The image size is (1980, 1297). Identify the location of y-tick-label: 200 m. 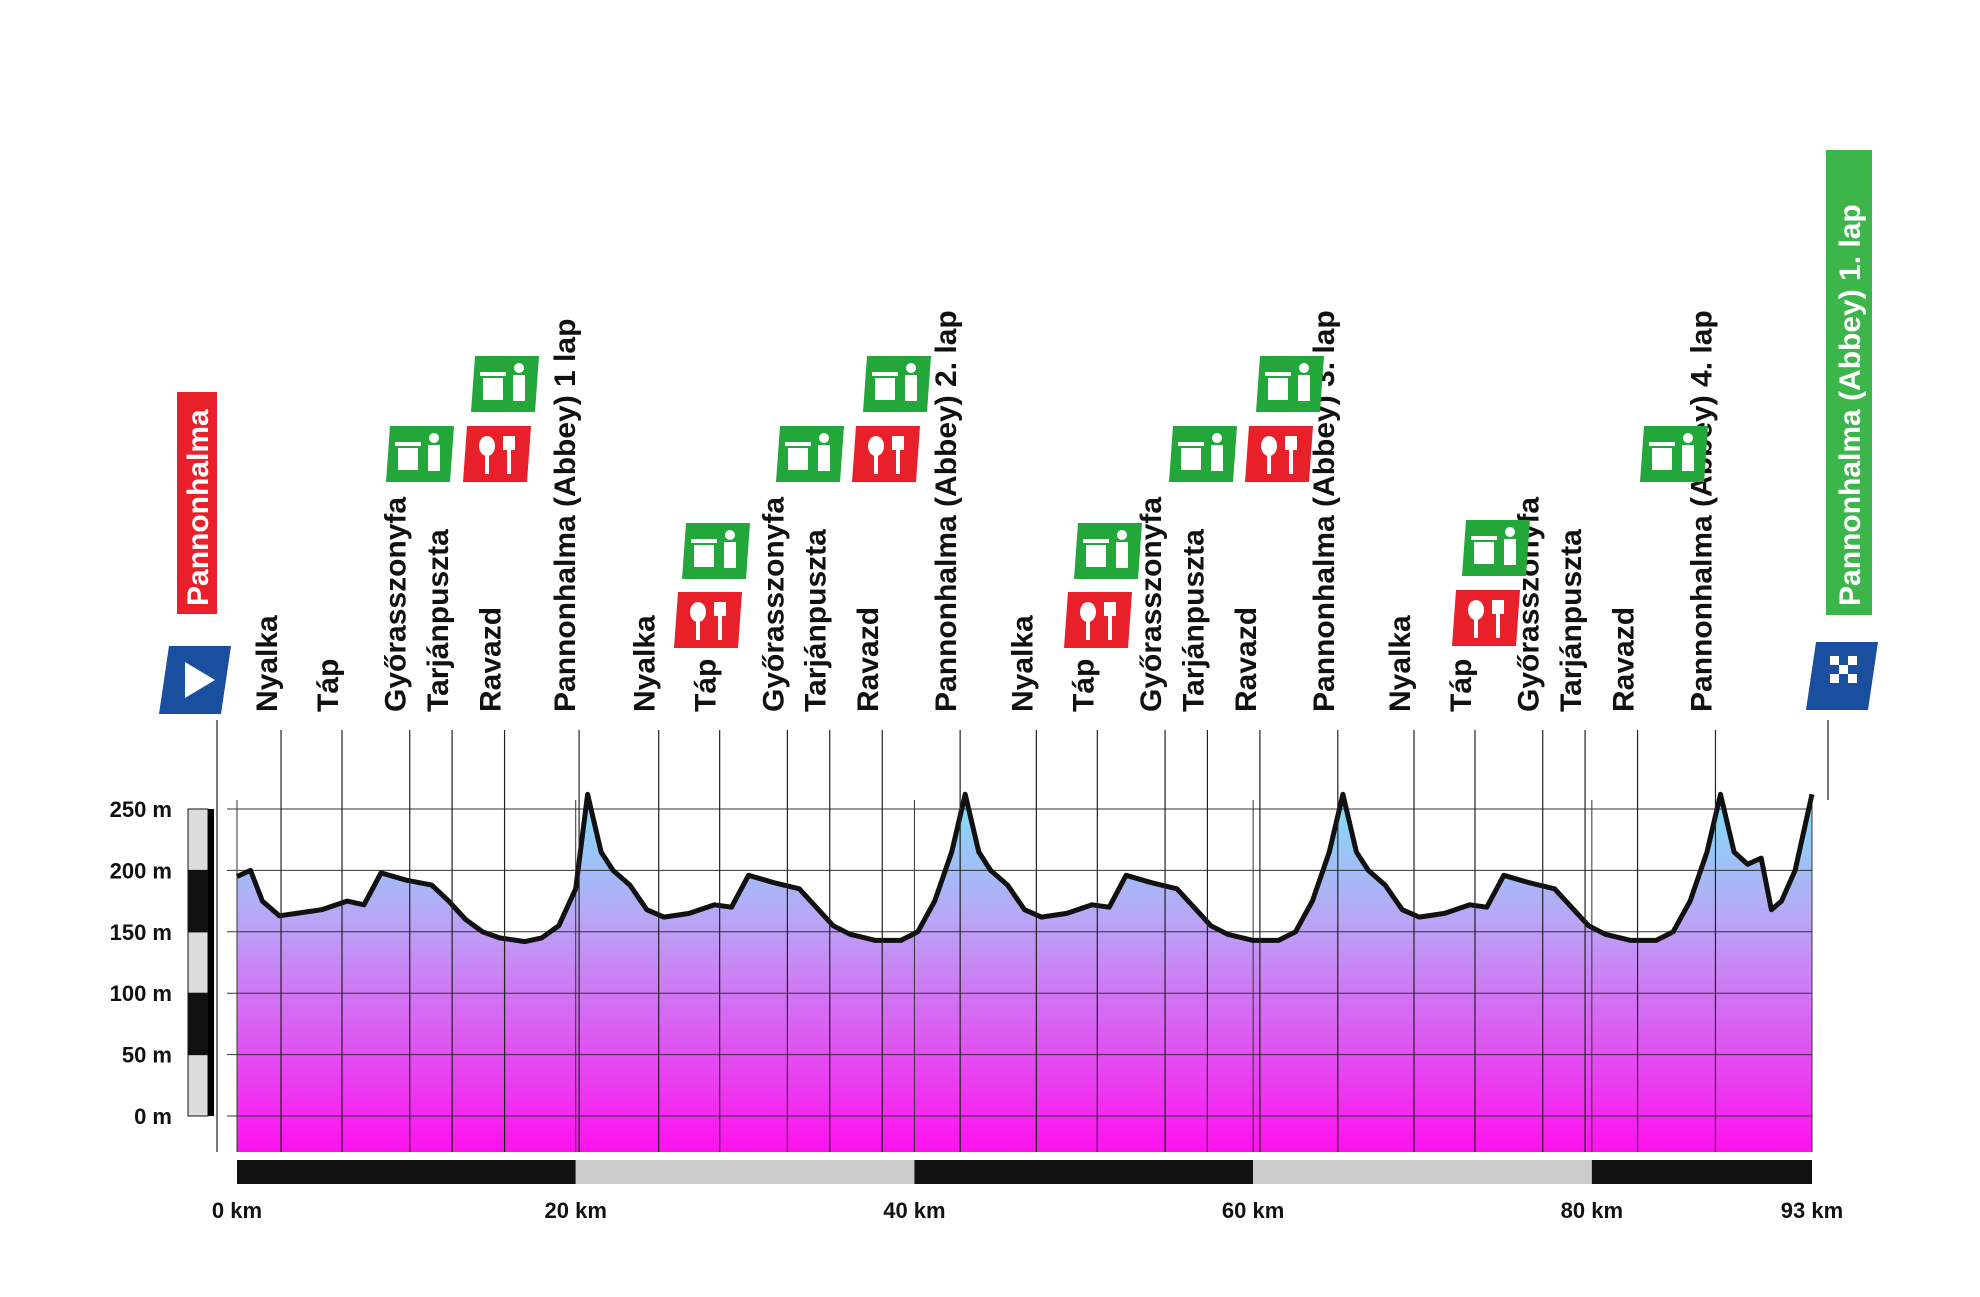
(141, 870).